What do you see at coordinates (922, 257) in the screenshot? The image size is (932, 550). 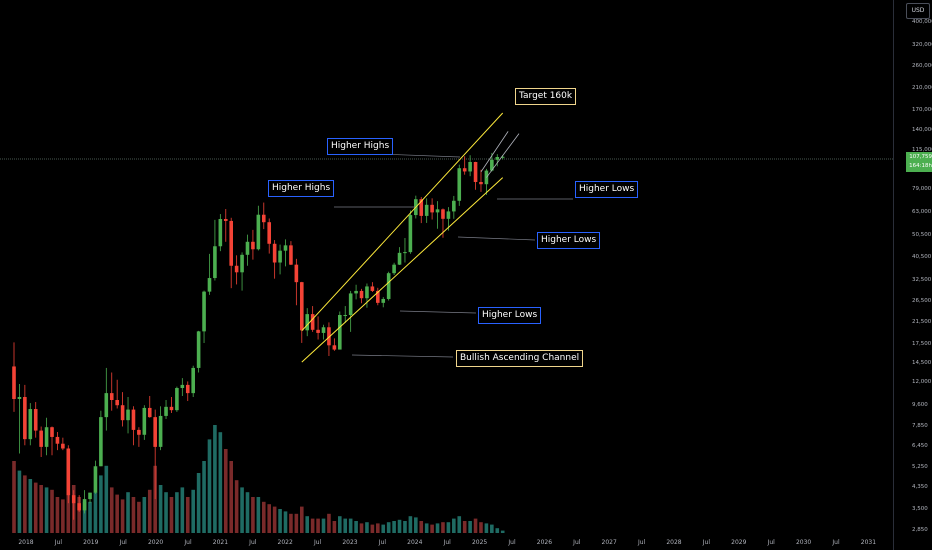 I see `price-tick-label: 40,500` at bounding box center [922, 257].